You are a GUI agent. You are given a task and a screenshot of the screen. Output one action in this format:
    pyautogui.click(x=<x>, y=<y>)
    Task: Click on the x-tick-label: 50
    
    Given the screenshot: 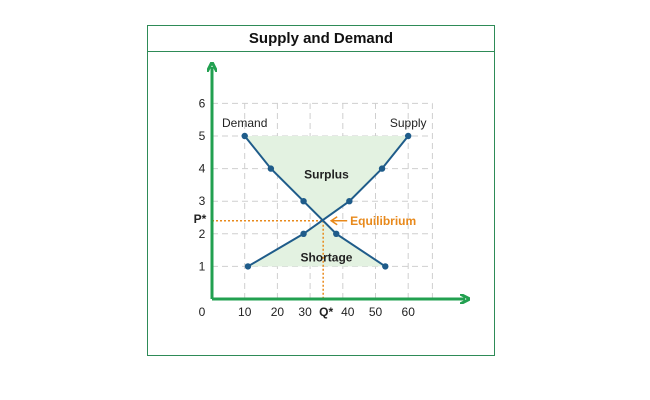 What is the action you would take?
    pyautogui.click(x=376, y=312)
    